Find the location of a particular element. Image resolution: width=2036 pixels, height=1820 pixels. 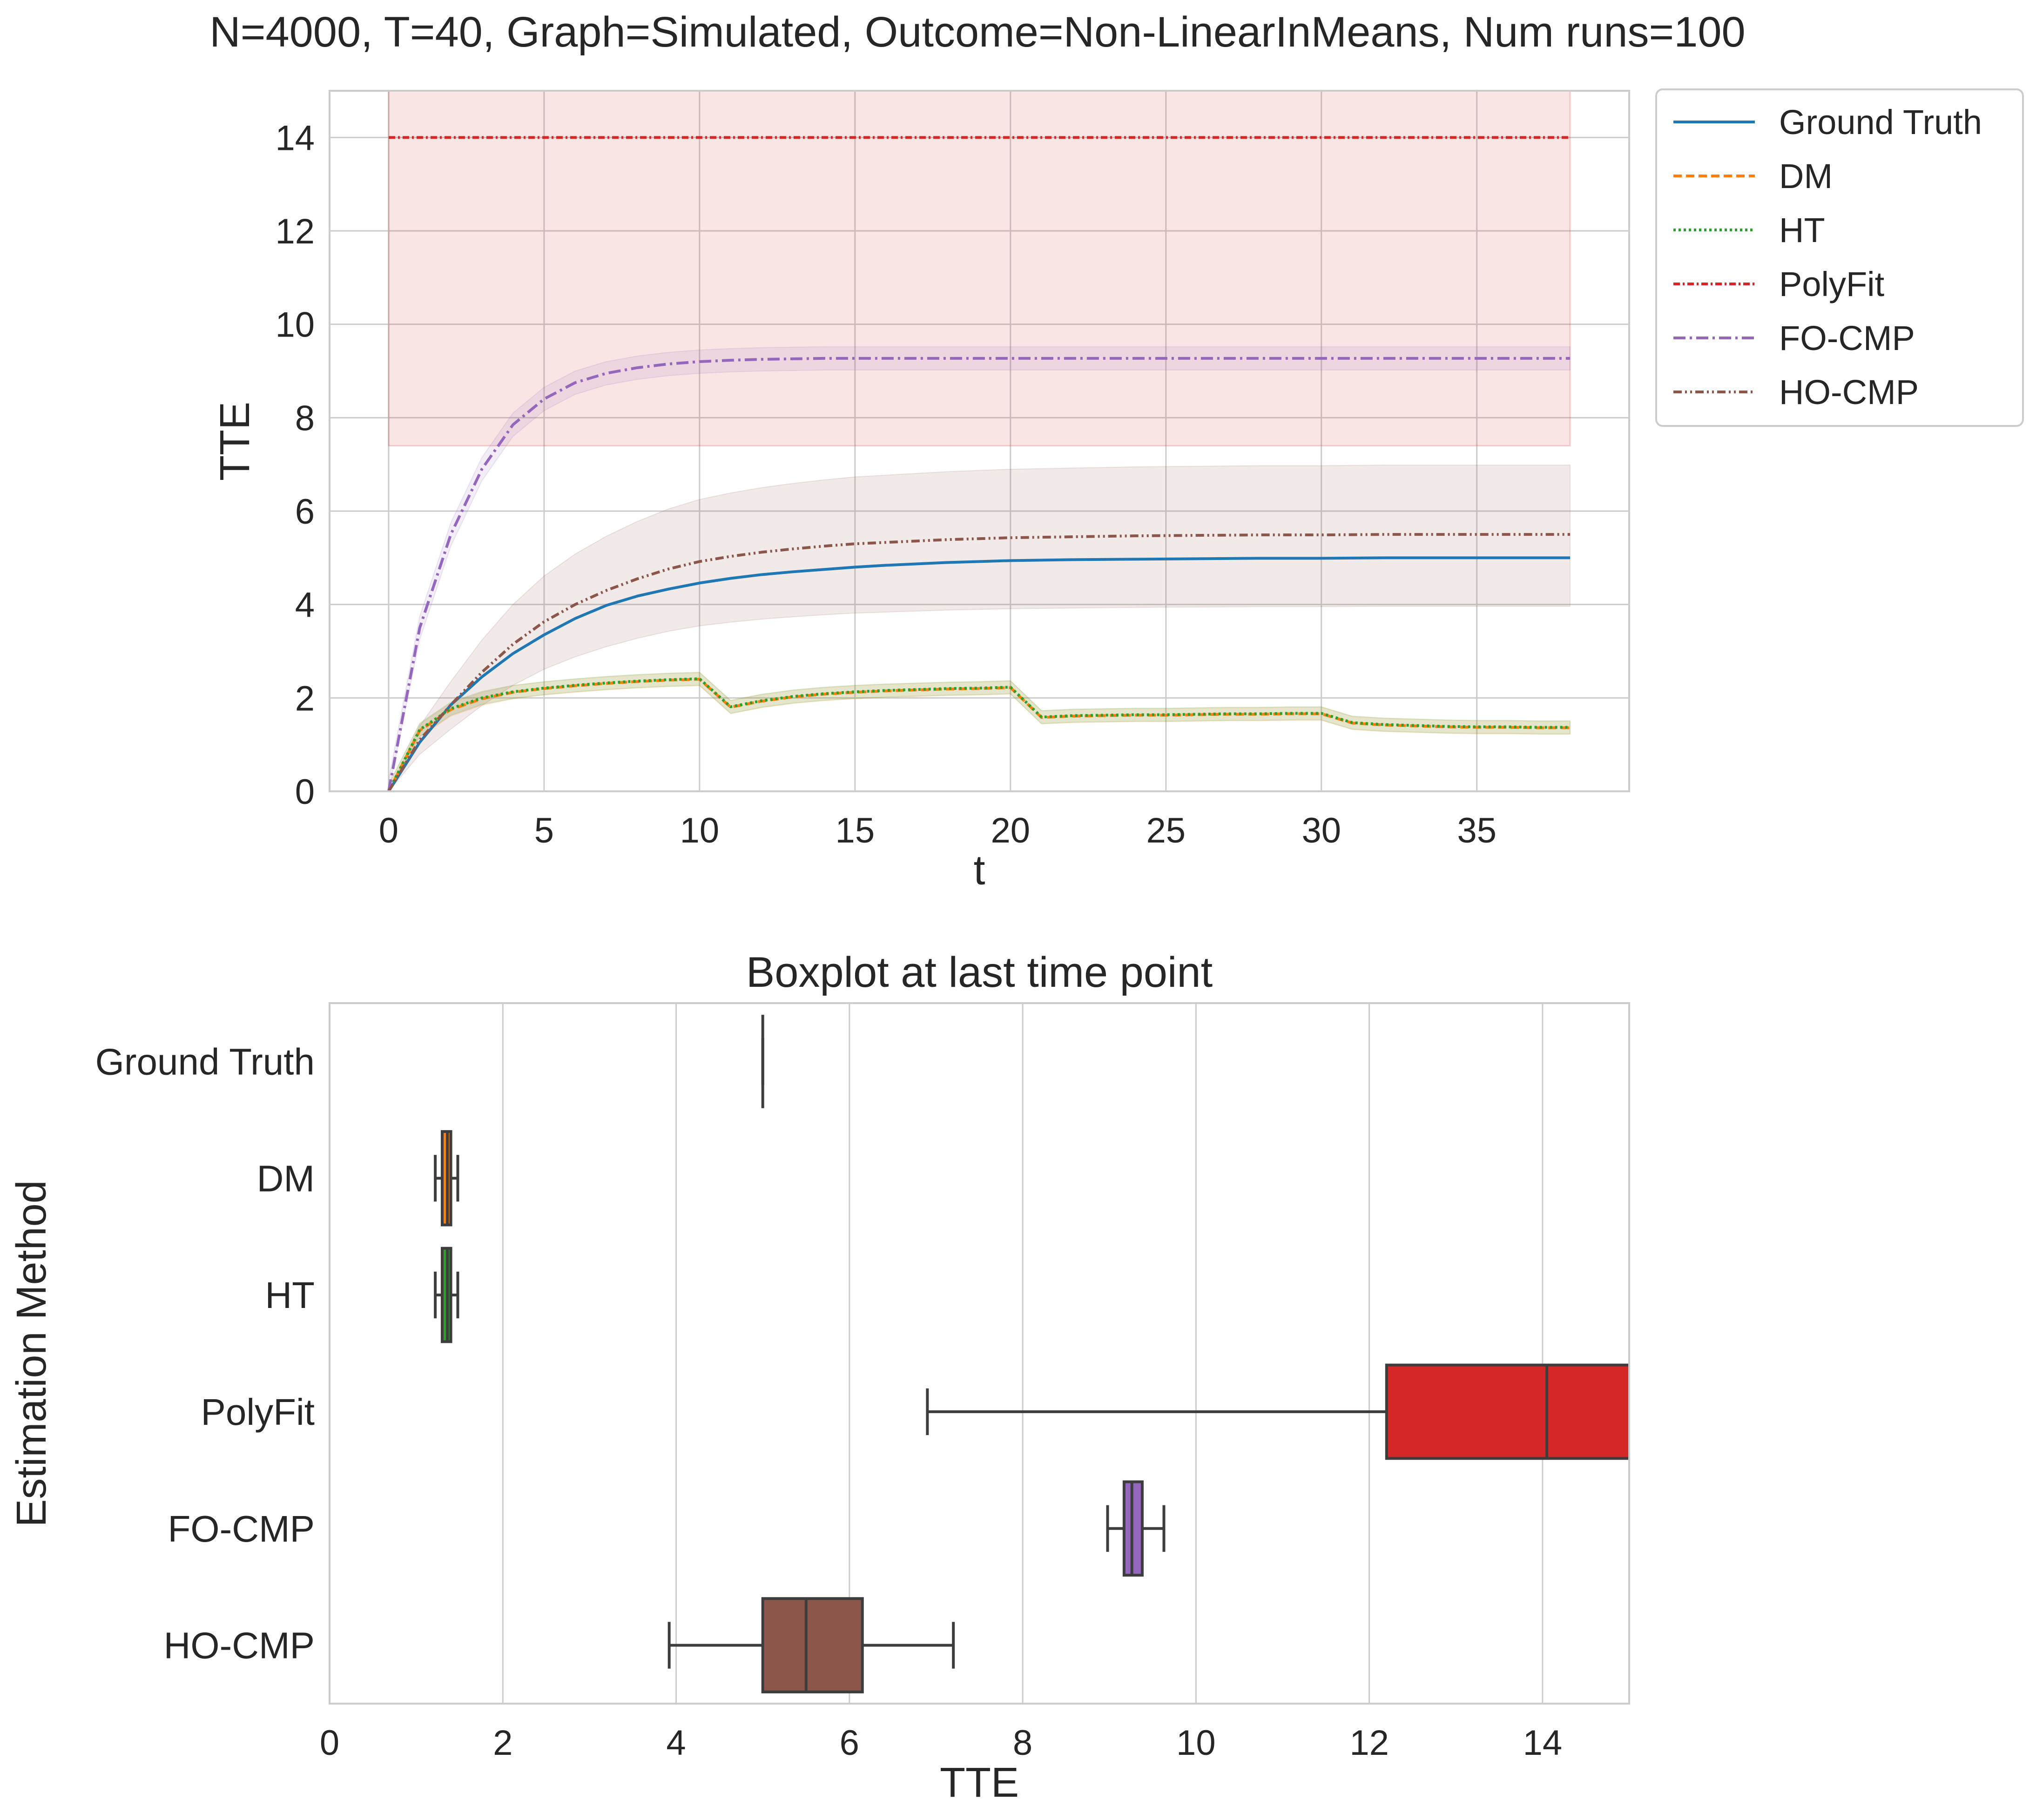

polyfit-band is located at coordinates (980, 269).